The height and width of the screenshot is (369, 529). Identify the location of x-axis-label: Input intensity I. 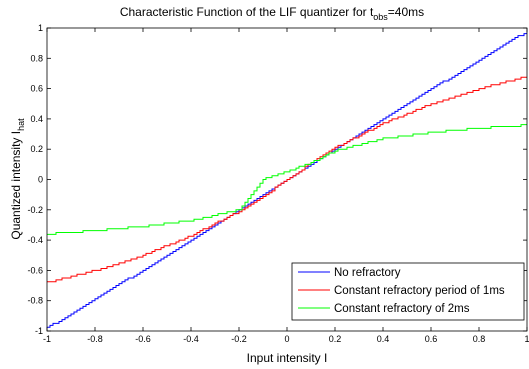
(287, 358).